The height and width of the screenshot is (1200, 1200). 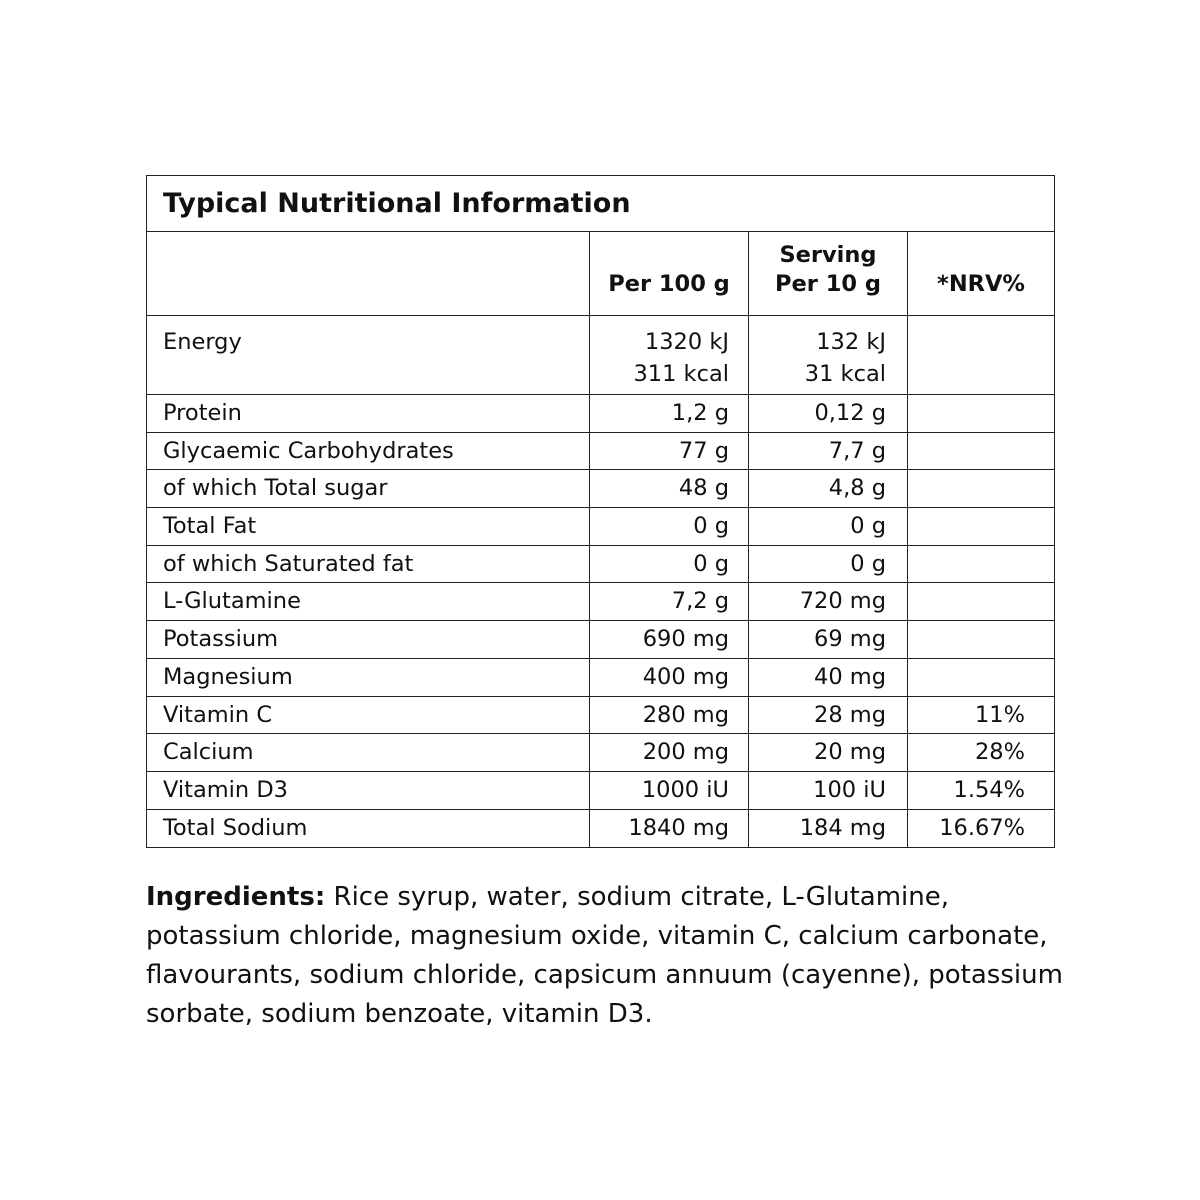 What do you see at coordinates (668, 677) in the screenshot?
I see `per100-value: 400 mg` at bounding box center [668, 677].